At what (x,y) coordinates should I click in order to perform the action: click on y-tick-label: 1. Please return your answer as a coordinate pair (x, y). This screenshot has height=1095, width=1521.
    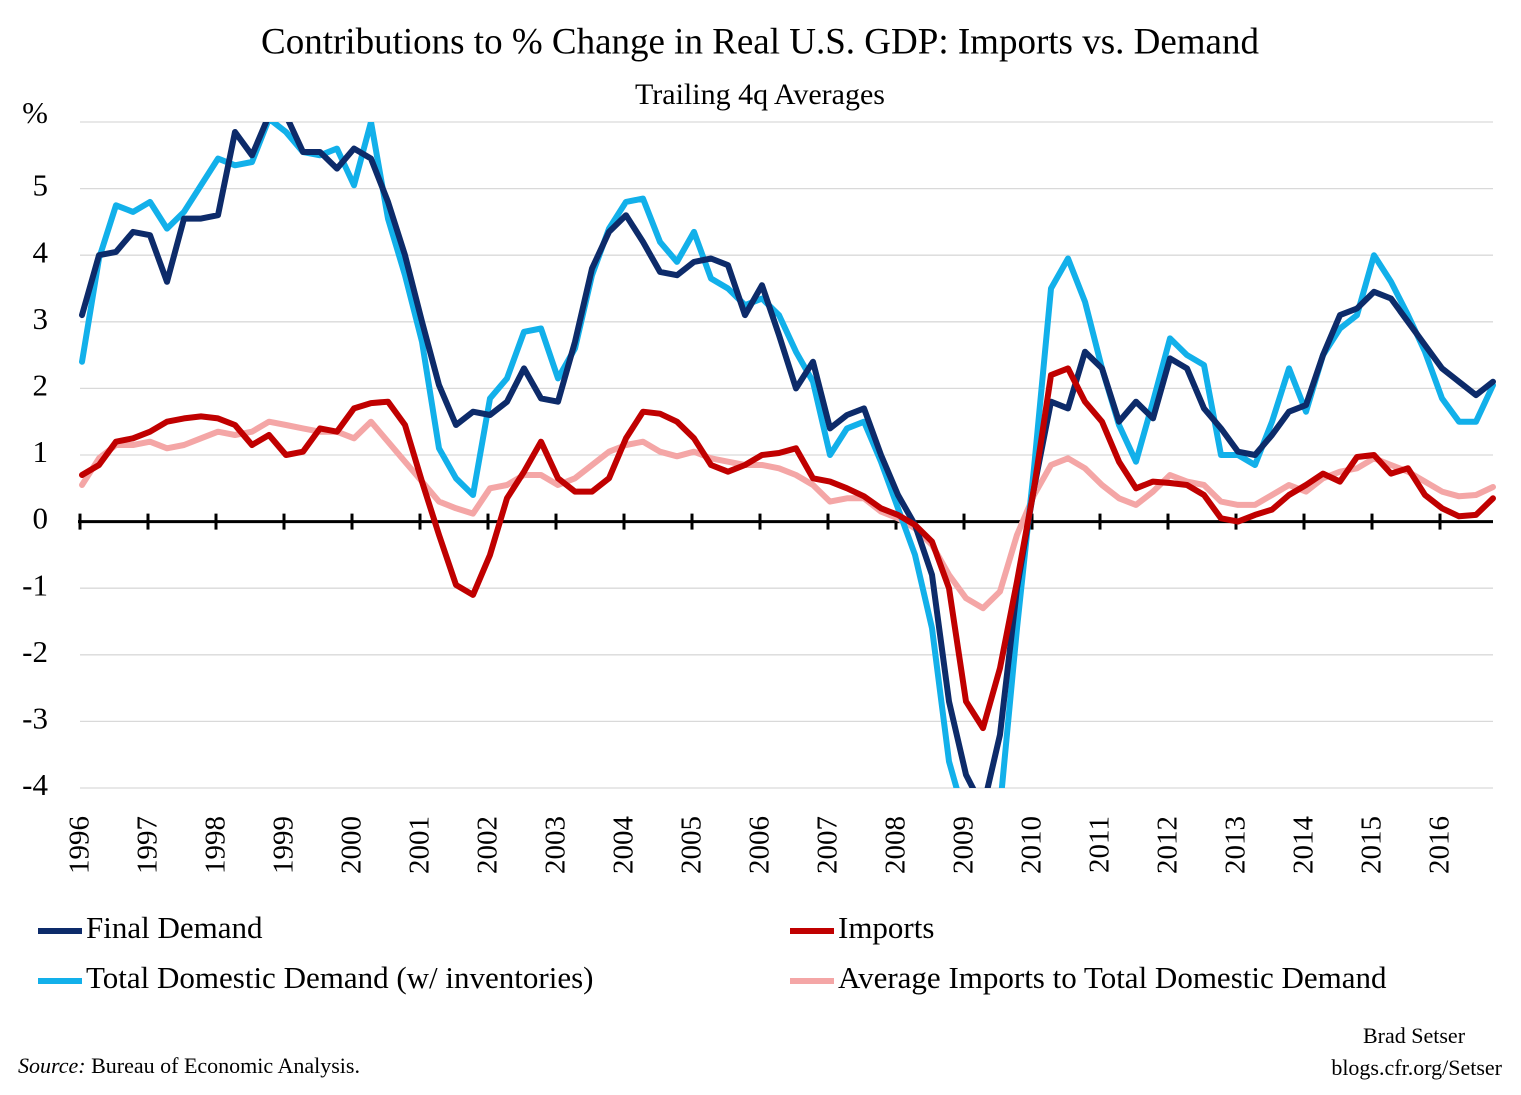
    Looking at the image, I should click on (41, 451).